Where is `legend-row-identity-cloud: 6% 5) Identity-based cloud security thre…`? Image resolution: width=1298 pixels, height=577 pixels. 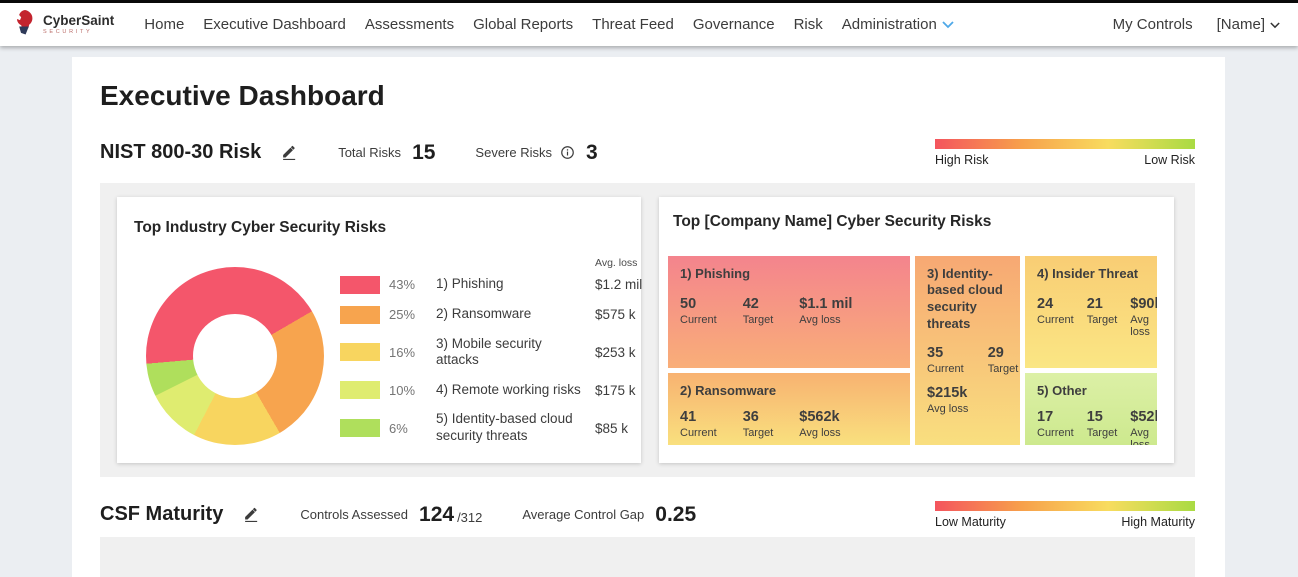
legend-row-identity-cloud: 6% 5) Identity-based cloud security thre… is located at coordinates (500, 428).